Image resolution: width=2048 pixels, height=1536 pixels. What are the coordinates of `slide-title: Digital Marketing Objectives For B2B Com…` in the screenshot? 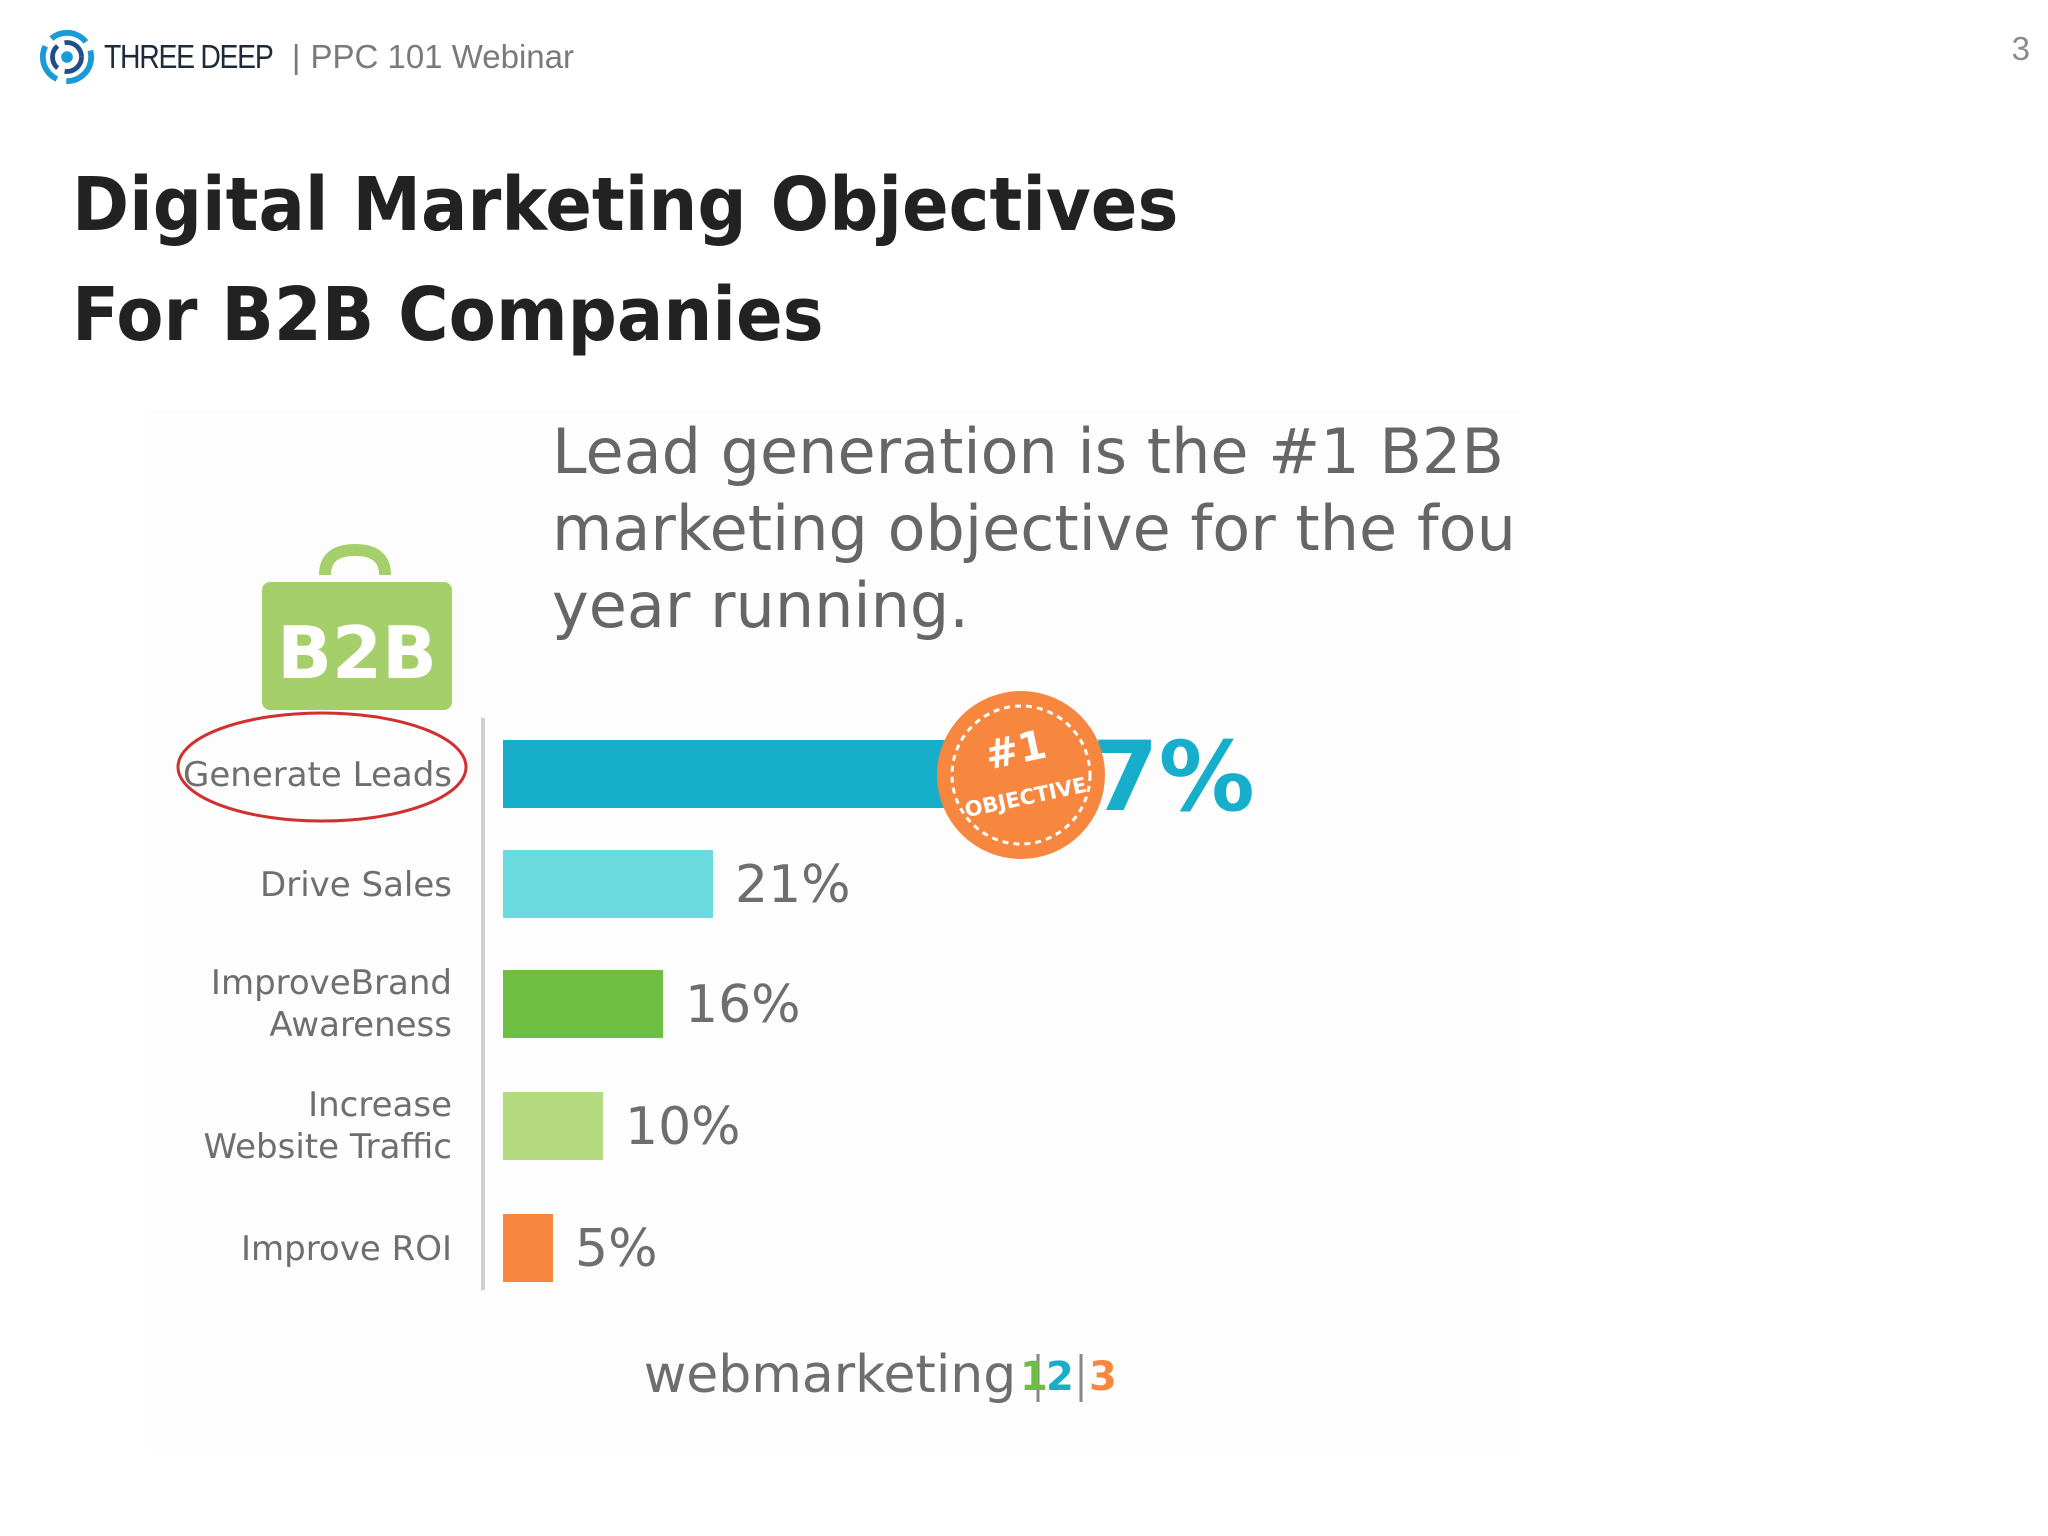 It's located at (625, 260).